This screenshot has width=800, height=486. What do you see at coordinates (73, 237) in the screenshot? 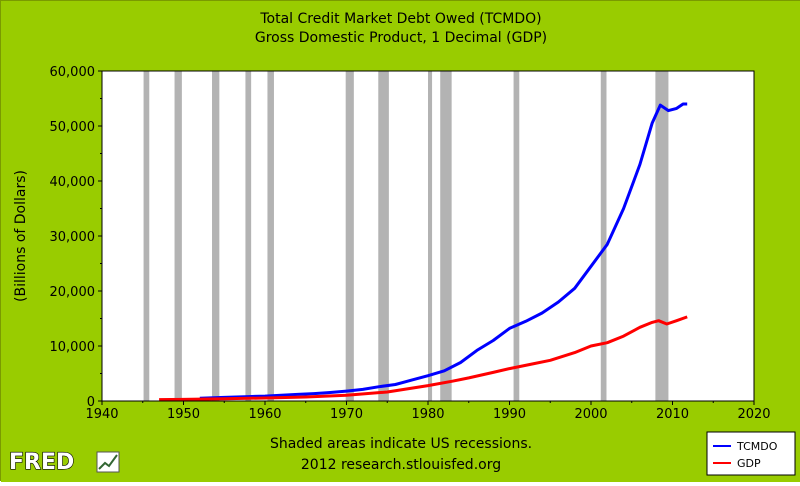
I see `y-tick-label: 30,000` at bounding box center [73, 237].